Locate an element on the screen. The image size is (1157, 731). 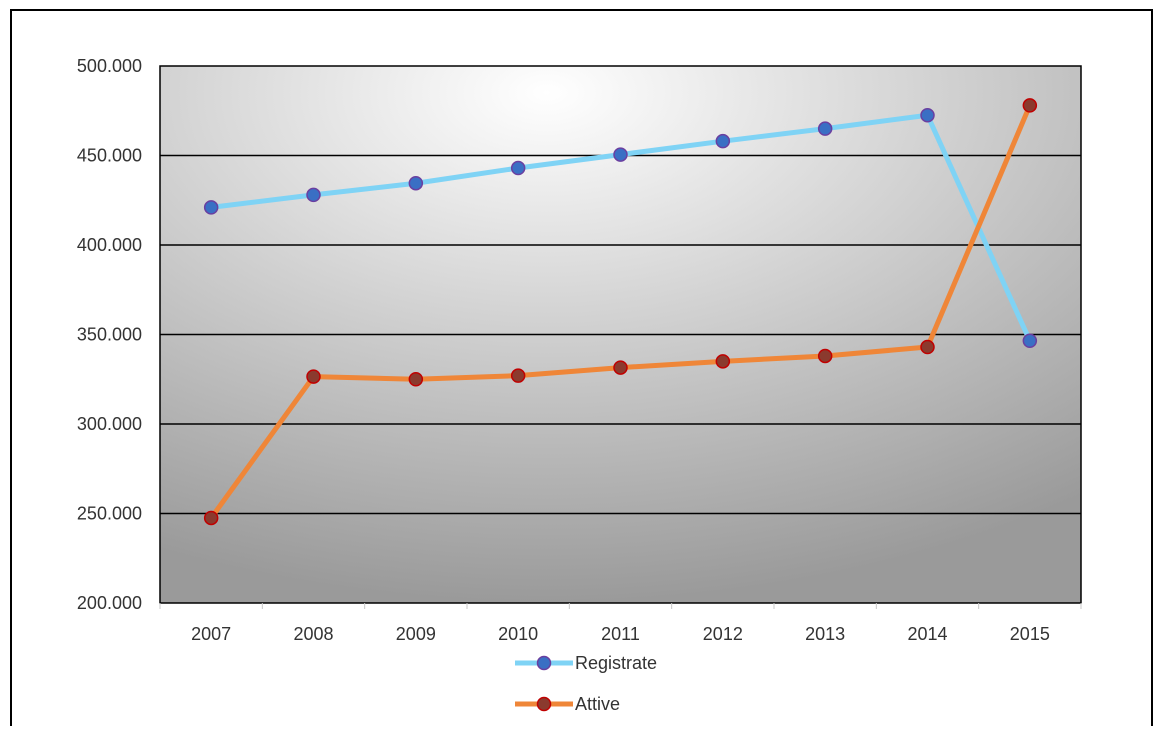
x-tick-label: 2007 is located at coordinates (211, 634).